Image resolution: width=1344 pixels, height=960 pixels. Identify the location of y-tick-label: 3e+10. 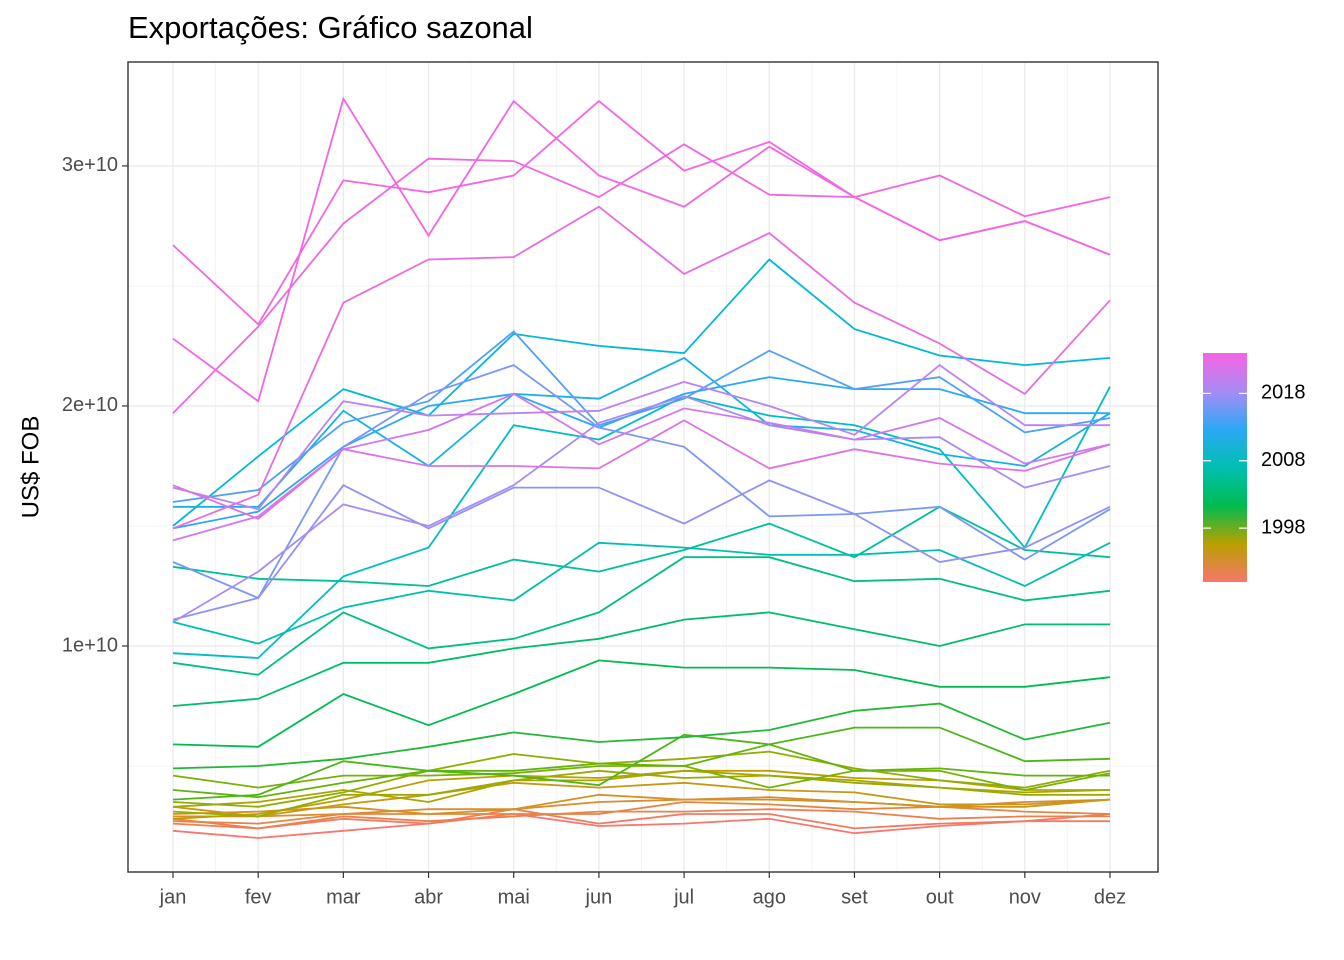
(90, 165).